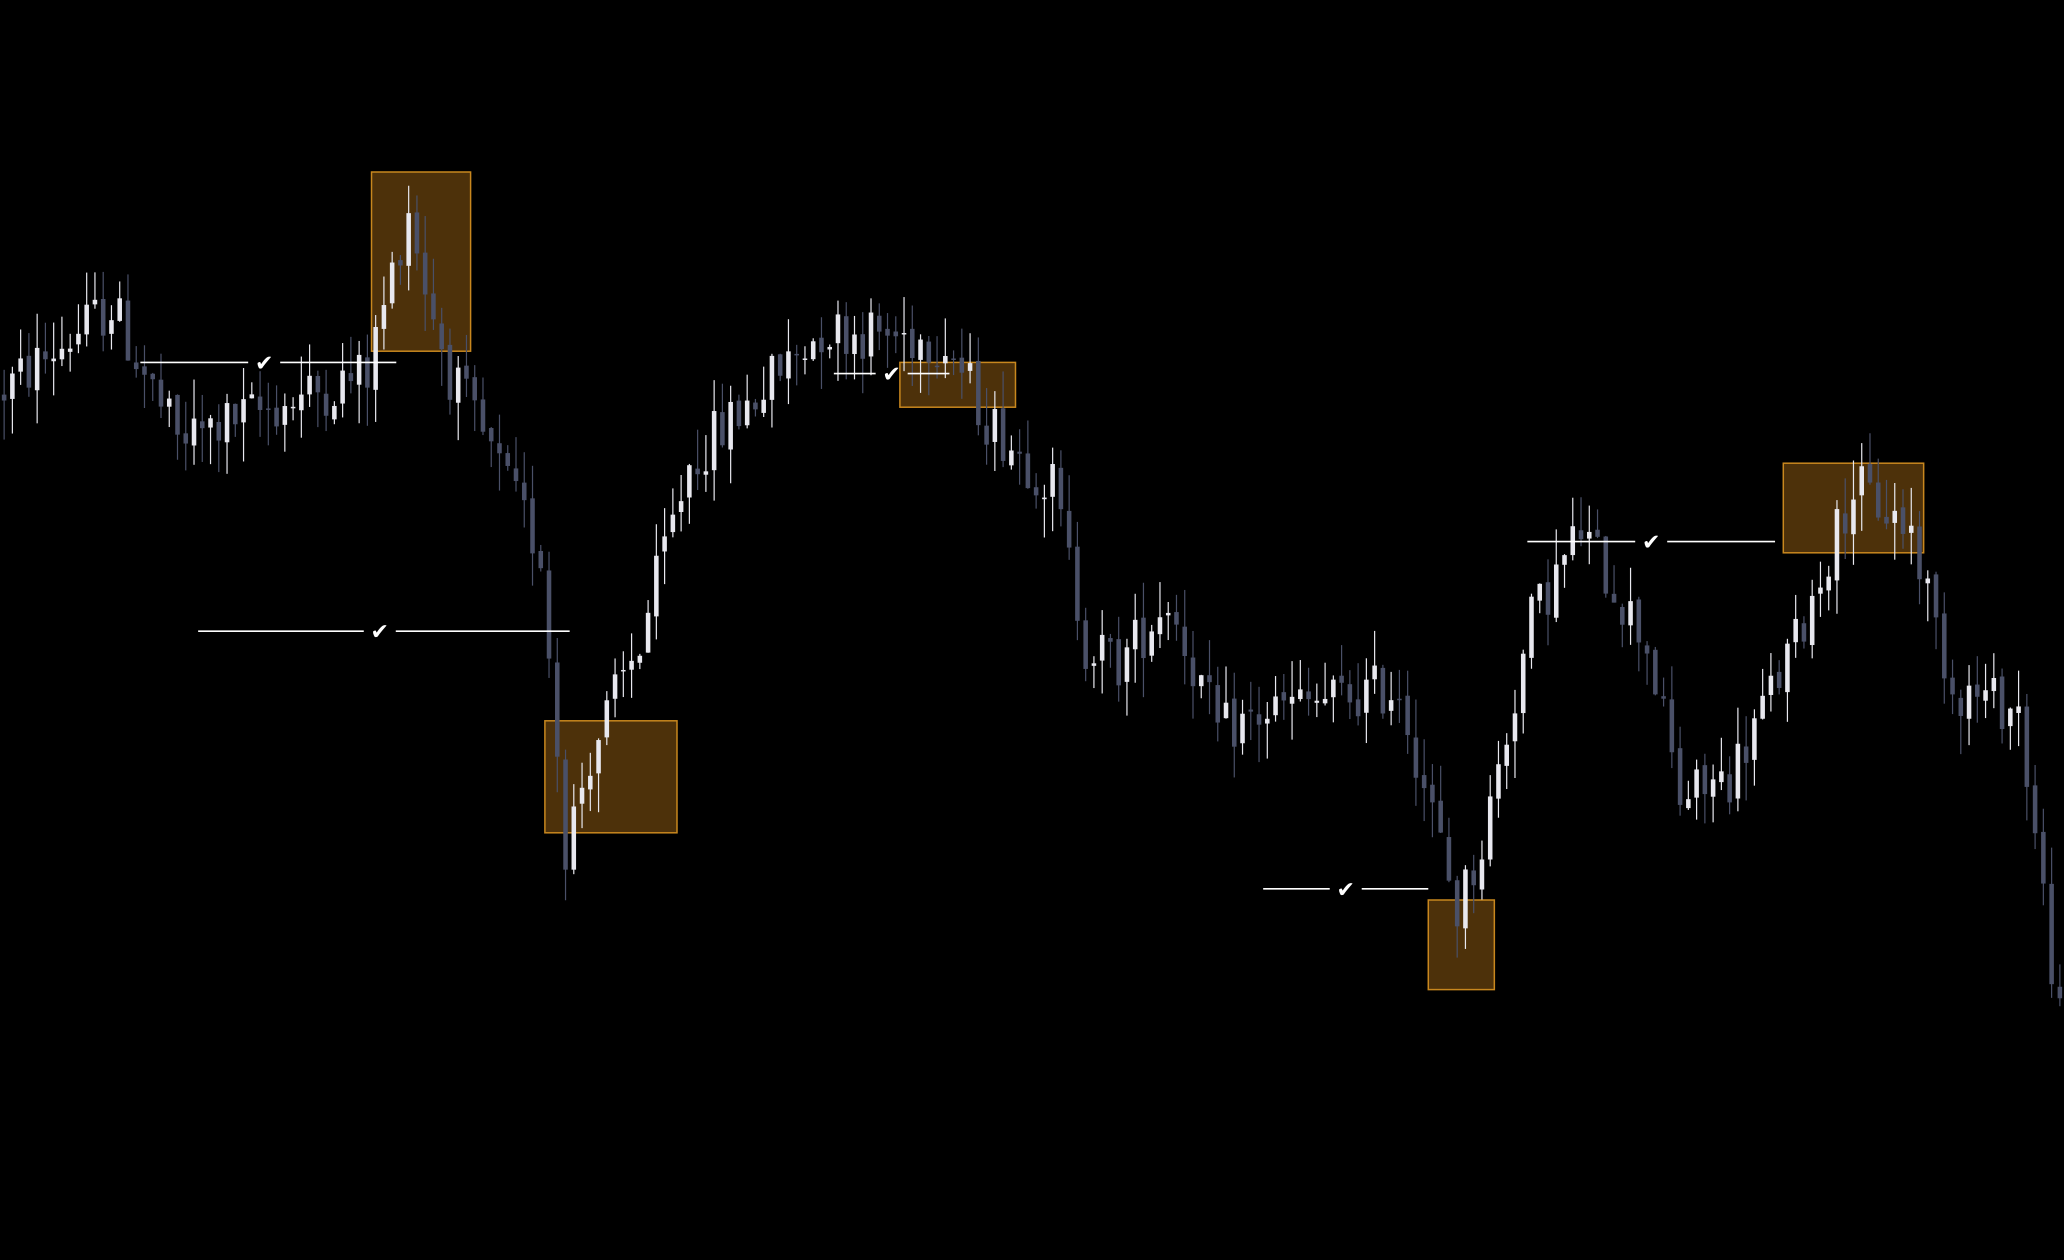  What do you see at coordinates (268, 363) in the screenshot?
I see `swept-level: ✔` at bounding box center [268, 363].